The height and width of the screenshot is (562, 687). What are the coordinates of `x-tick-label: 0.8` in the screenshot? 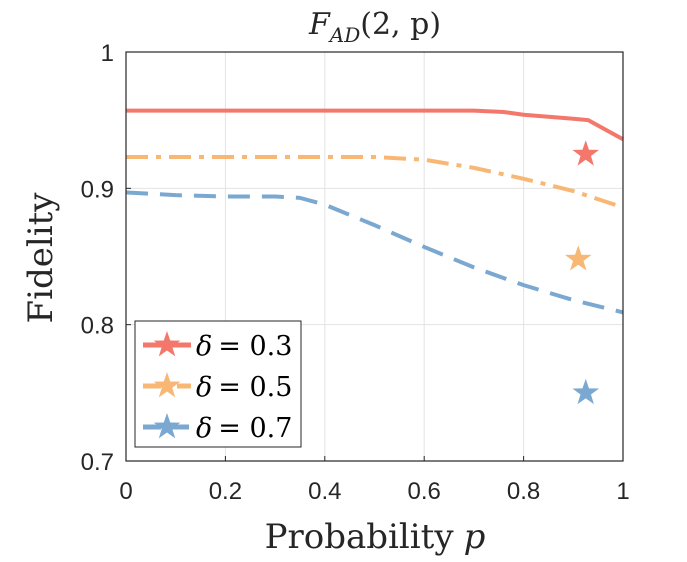 It's located at (523, 491).